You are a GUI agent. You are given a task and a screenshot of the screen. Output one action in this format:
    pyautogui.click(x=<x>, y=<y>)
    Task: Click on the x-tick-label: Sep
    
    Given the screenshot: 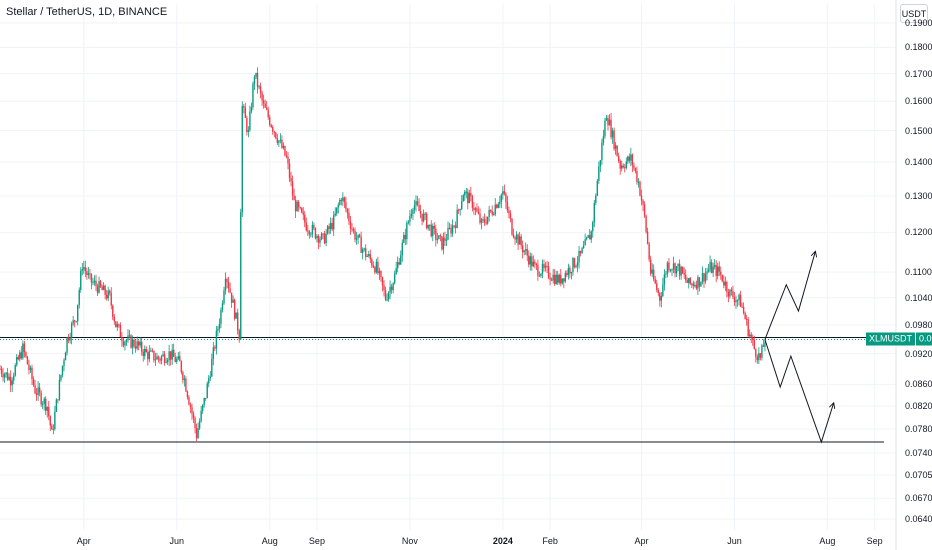 What is the action you would take?
    pyautogui.click(x=874, y=541)
    